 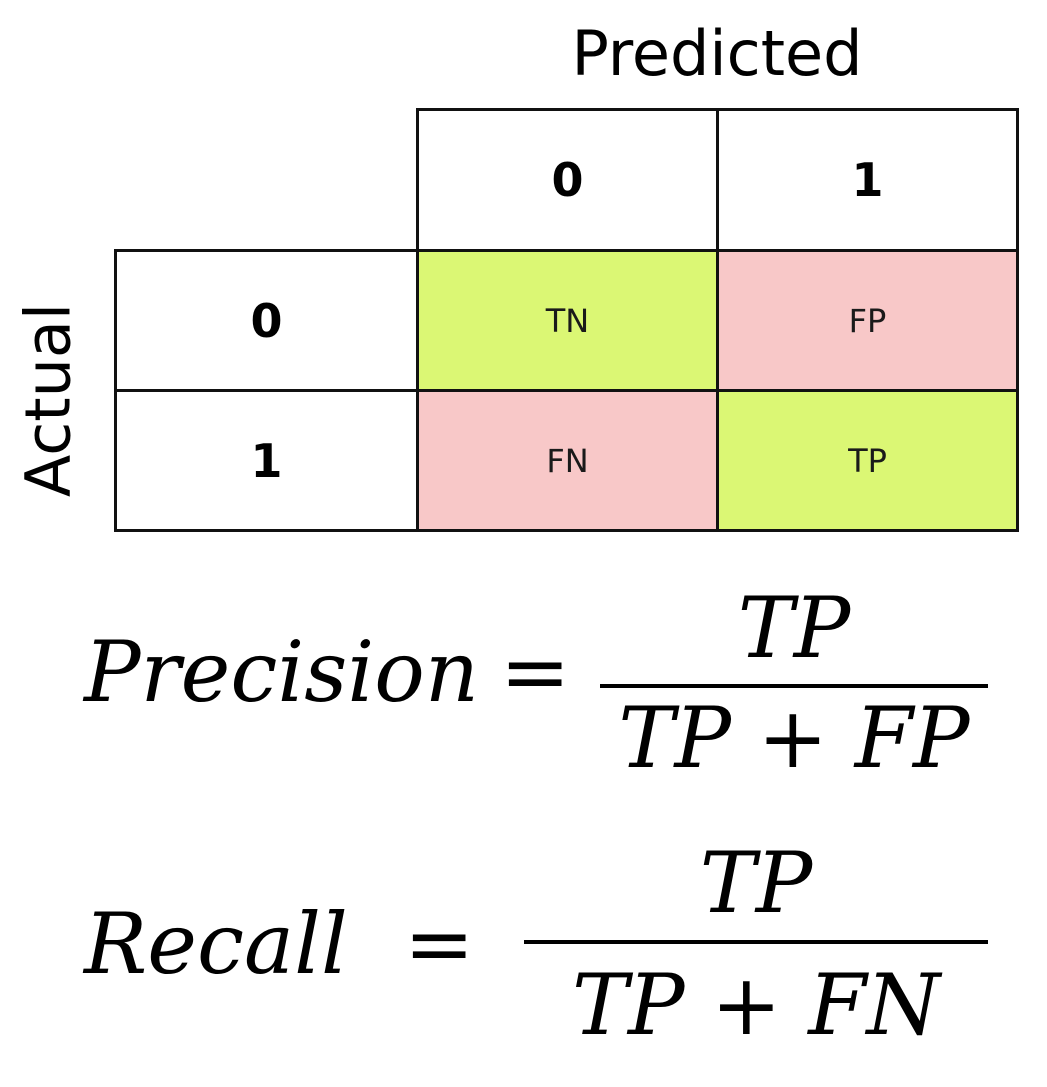 I want to click on row-header-0: 0, so click(x=266, y=320).